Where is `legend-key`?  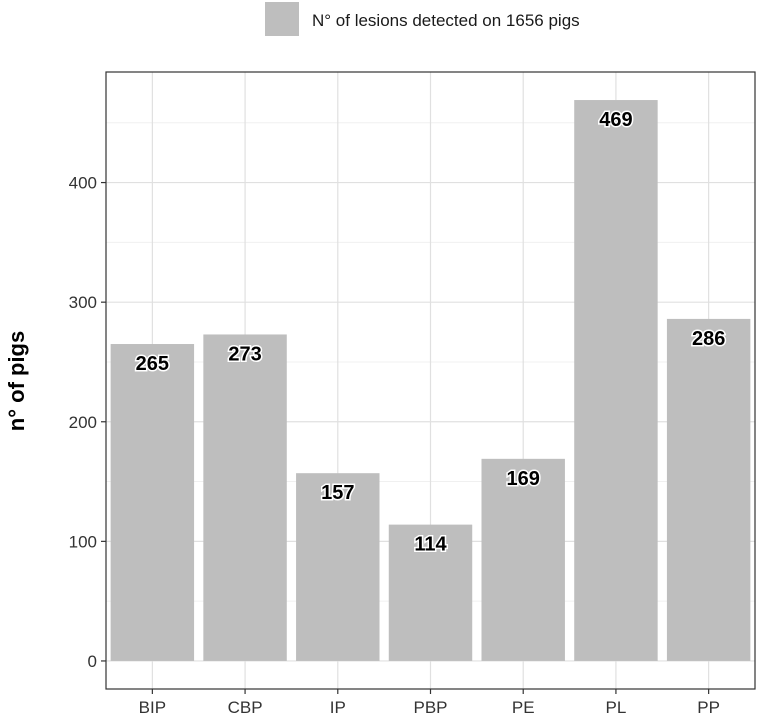
legend-key is located at coordinates (282, 19).